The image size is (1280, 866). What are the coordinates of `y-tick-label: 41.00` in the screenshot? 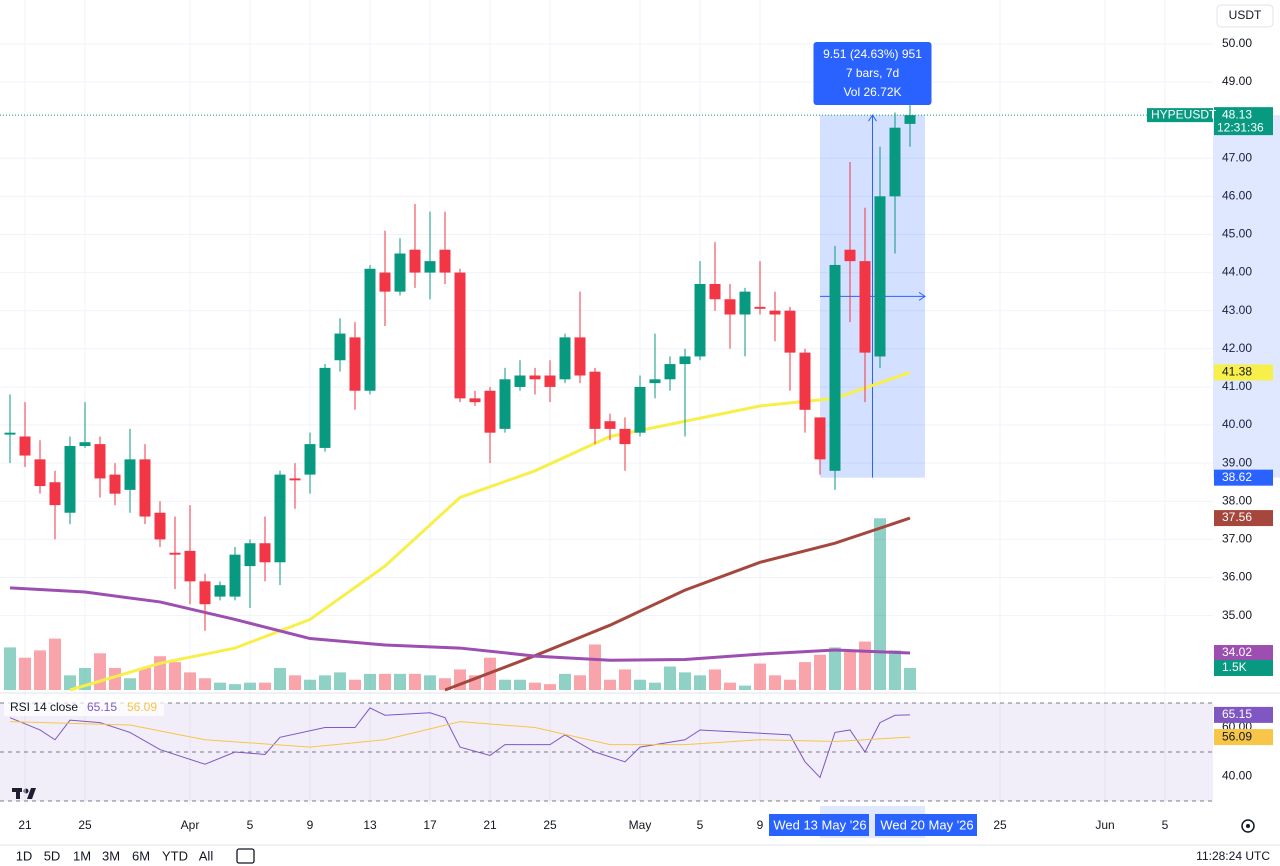 It's located at (1237, 386).